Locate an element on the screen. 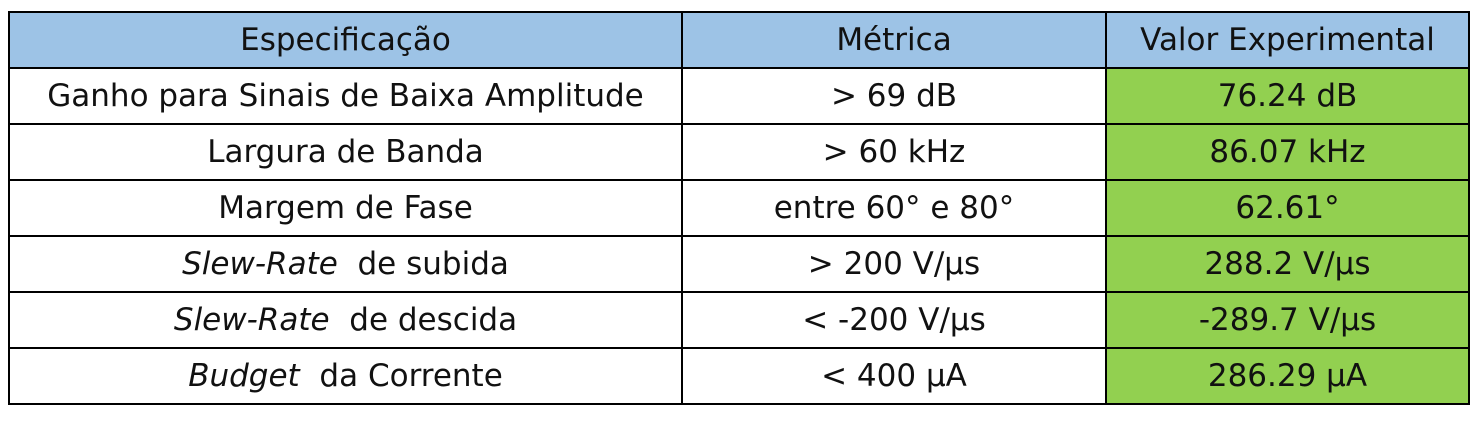 Image resolution: width=1479 pixels, height=421 pixels. header-row: Especificação Métrica Valor Experimental is located at coordinates (739, 40).